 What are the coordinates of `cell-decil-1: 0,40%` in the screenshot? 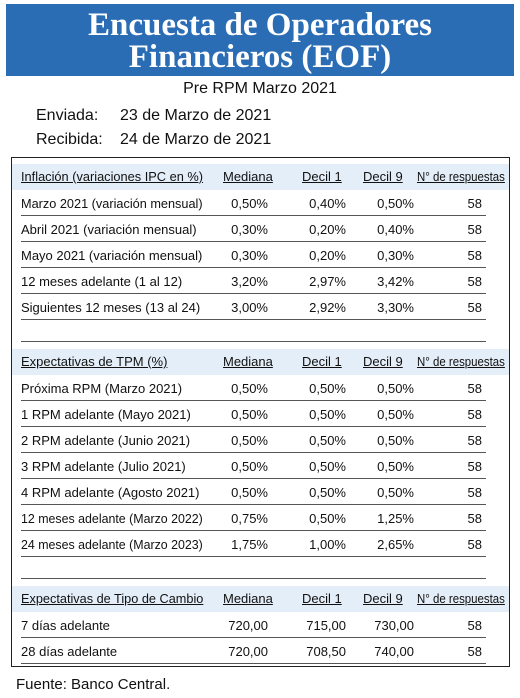 It's located at (327, 203).